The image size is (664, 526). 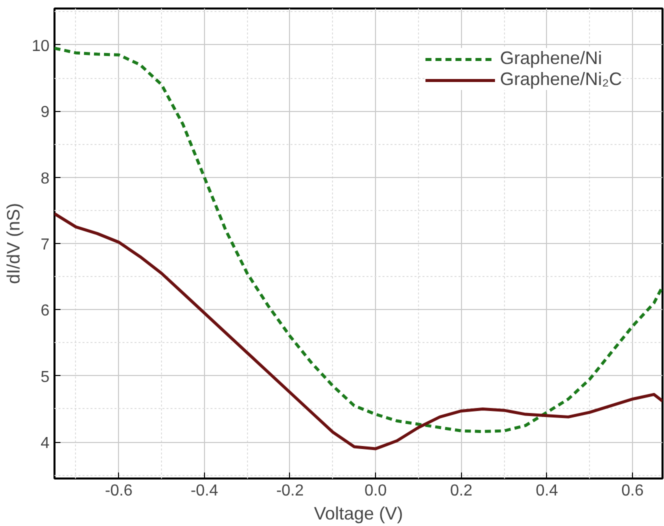 What do you see at coordinates (45, 179) in the screenshot?
I see `y-tick-label: 8` at bounding box center [45, 179].